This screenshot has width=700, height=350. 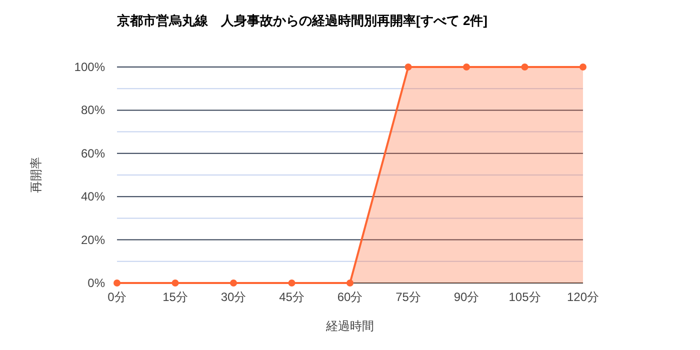 I want to click on y-tick-label: 80%, so click(x=93, y=110).